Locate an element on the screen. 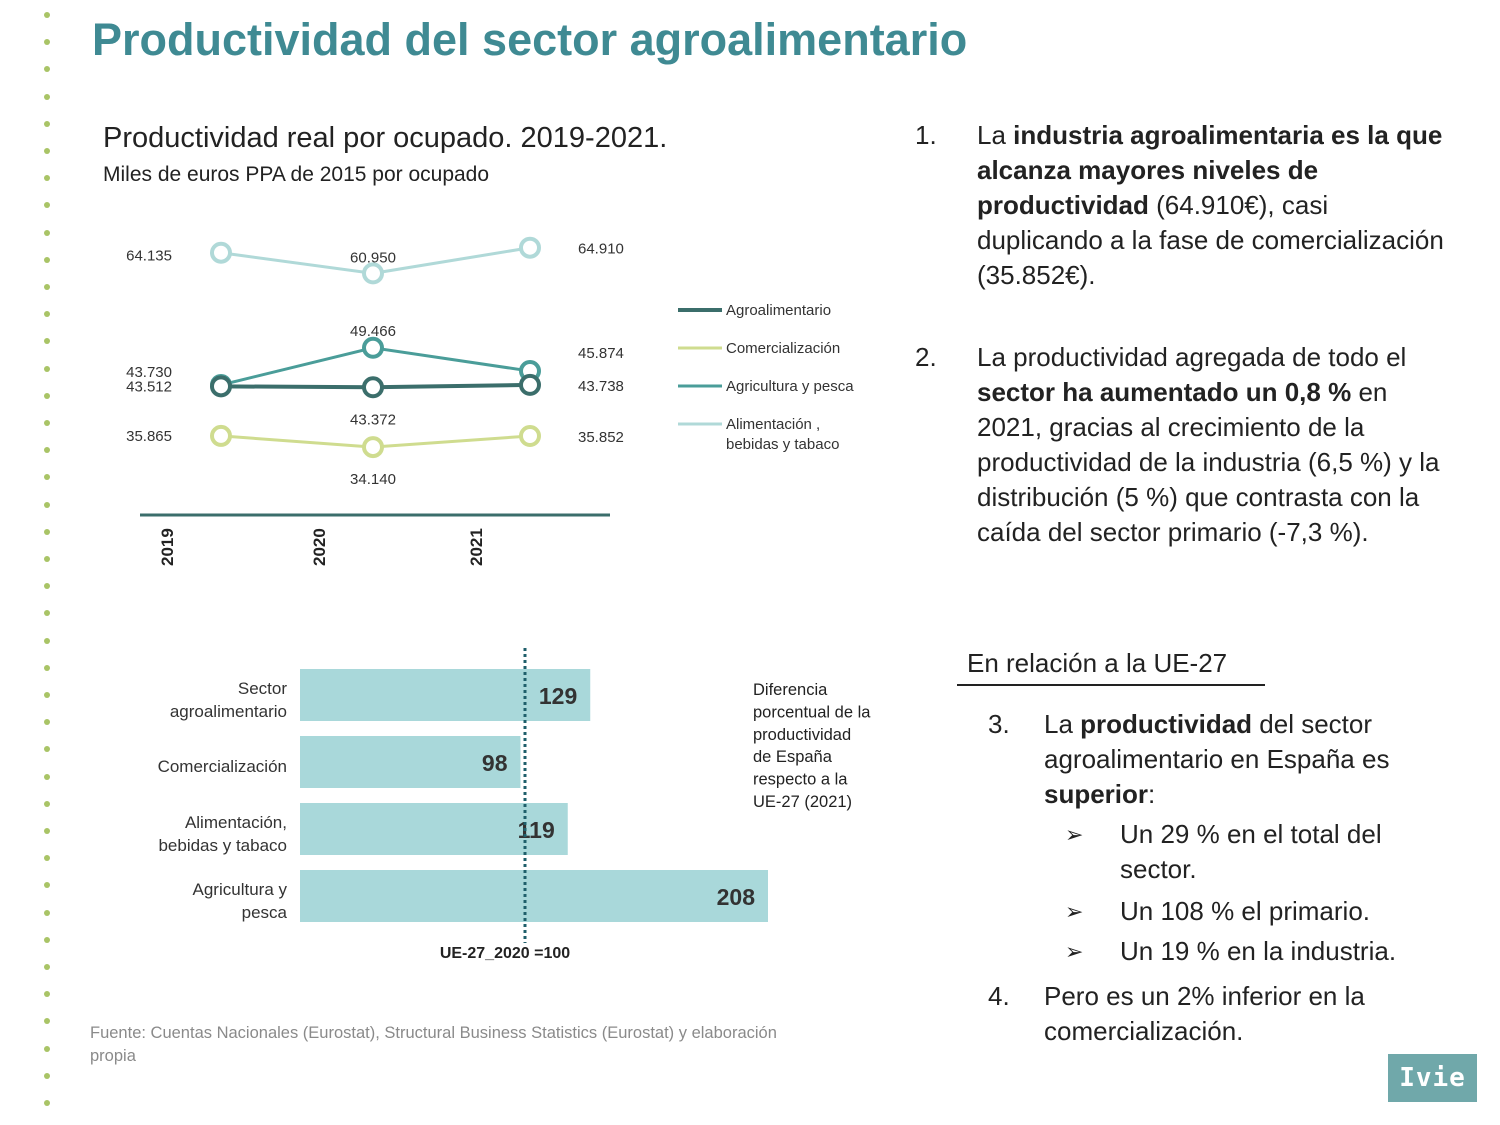 The width and height of the screenshot is (1500, 1125). ivie-logo: Ivie is located at coordinates (1432, 1078).